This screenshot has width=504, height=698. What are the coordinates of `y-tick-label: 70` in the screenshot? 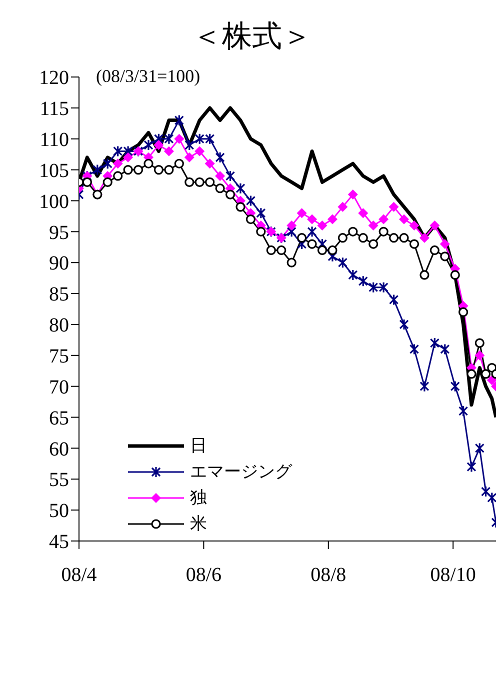 It's located at (59, 387).